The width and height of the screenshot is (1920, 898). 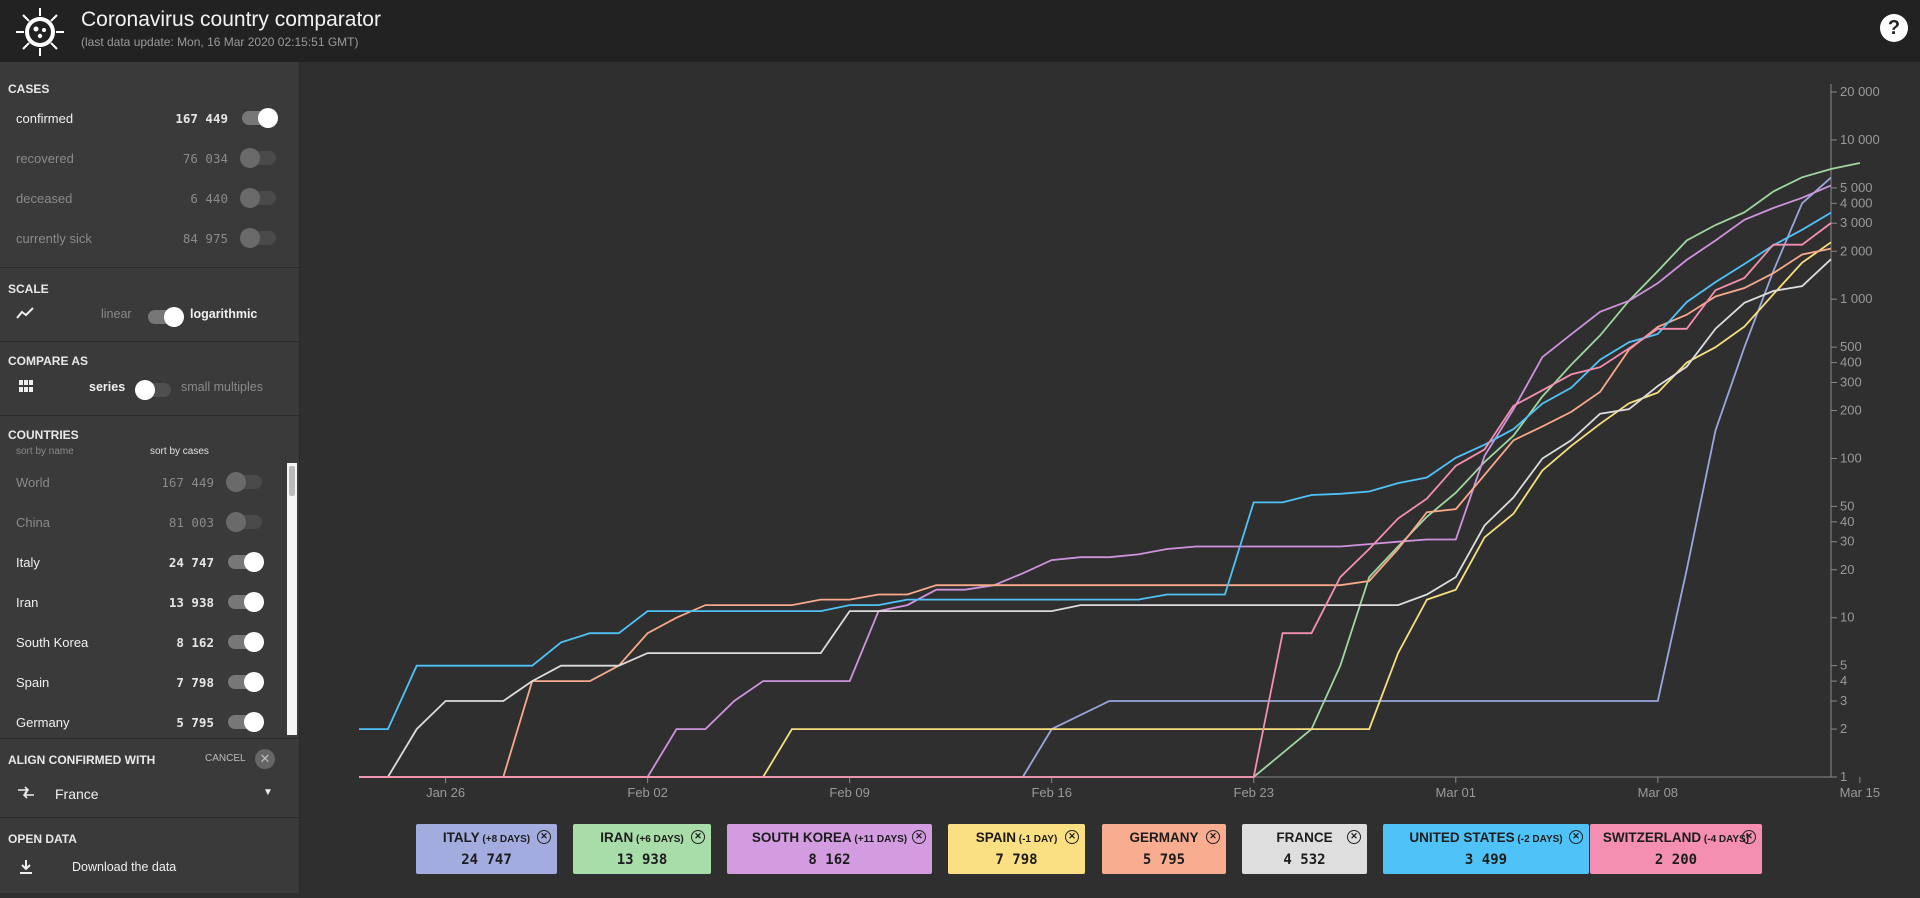 I want to click on spain-toggle, so click(x=246, y=682).